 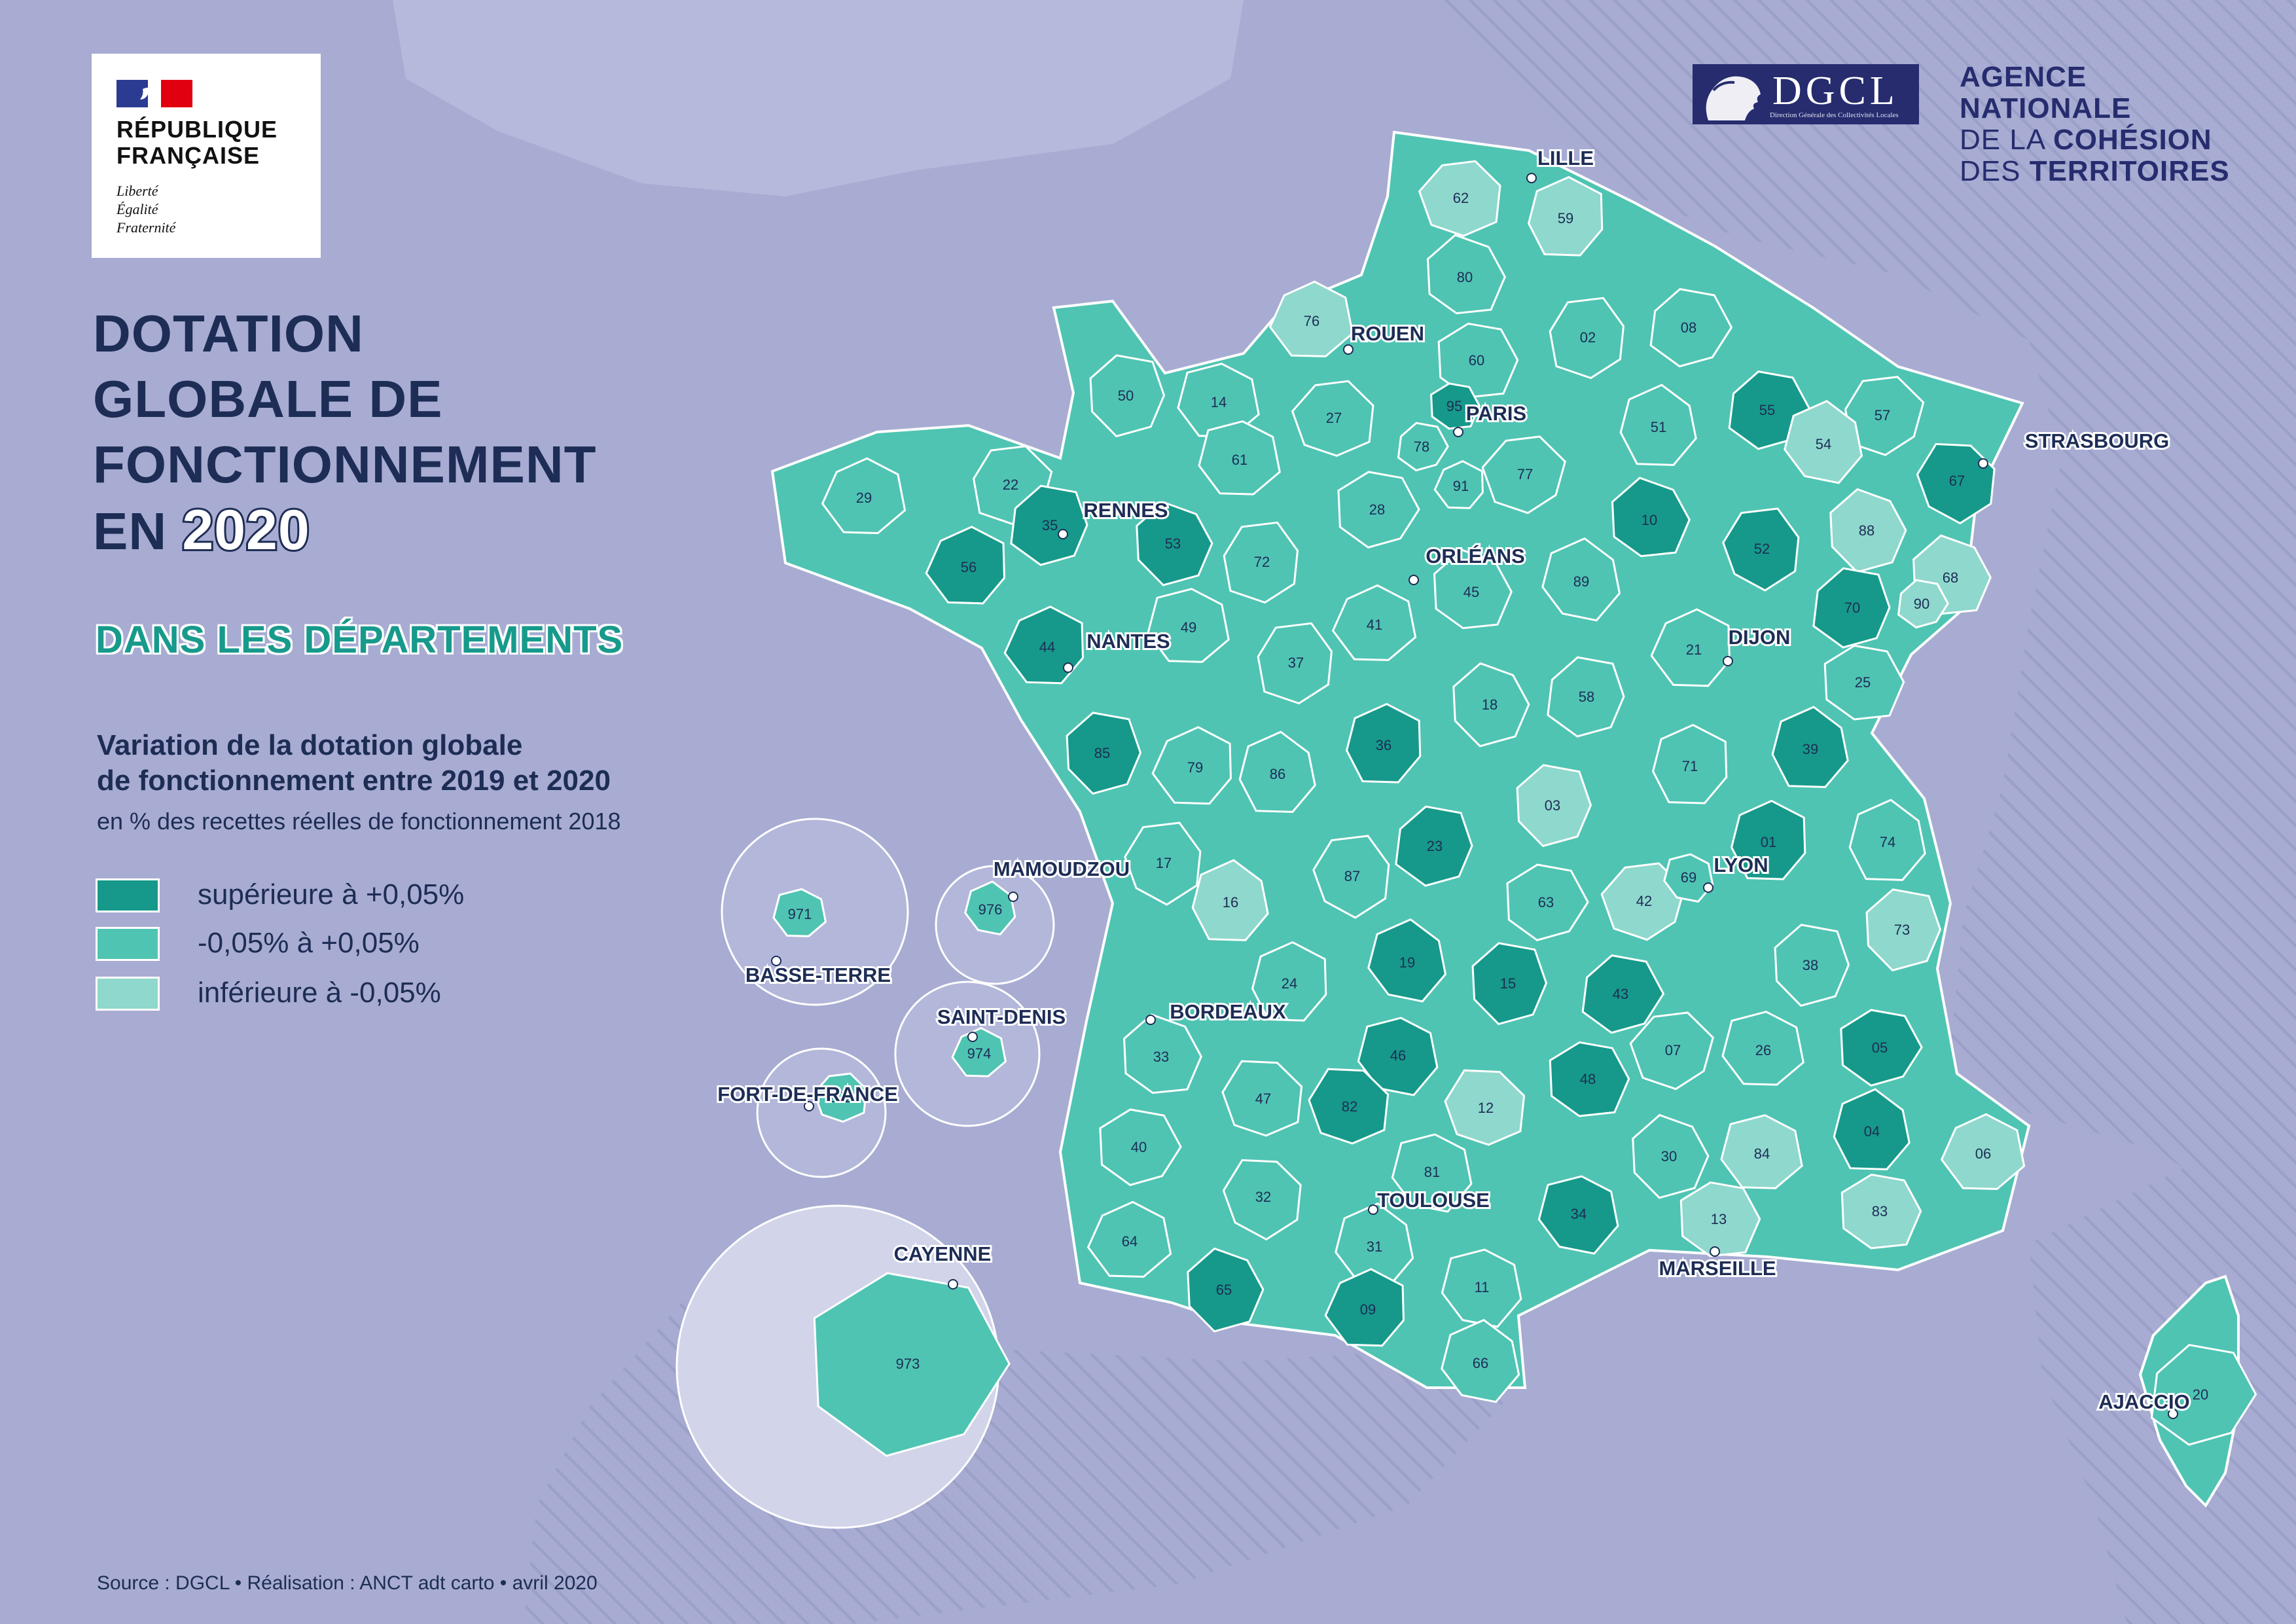 I want to click on department-10: 10, so click(x=1651, y=517).